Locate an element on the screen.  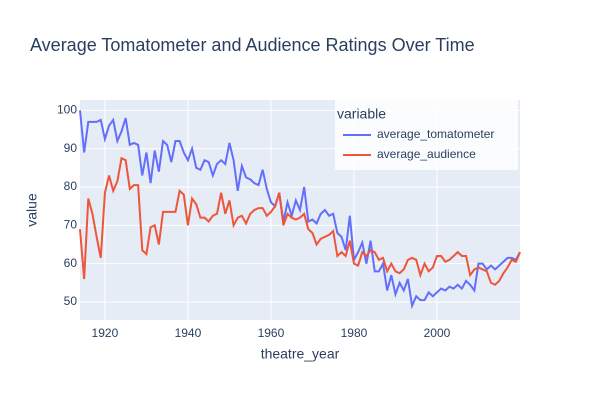
legend-label: average_audience is located at coordinates (426, 154).